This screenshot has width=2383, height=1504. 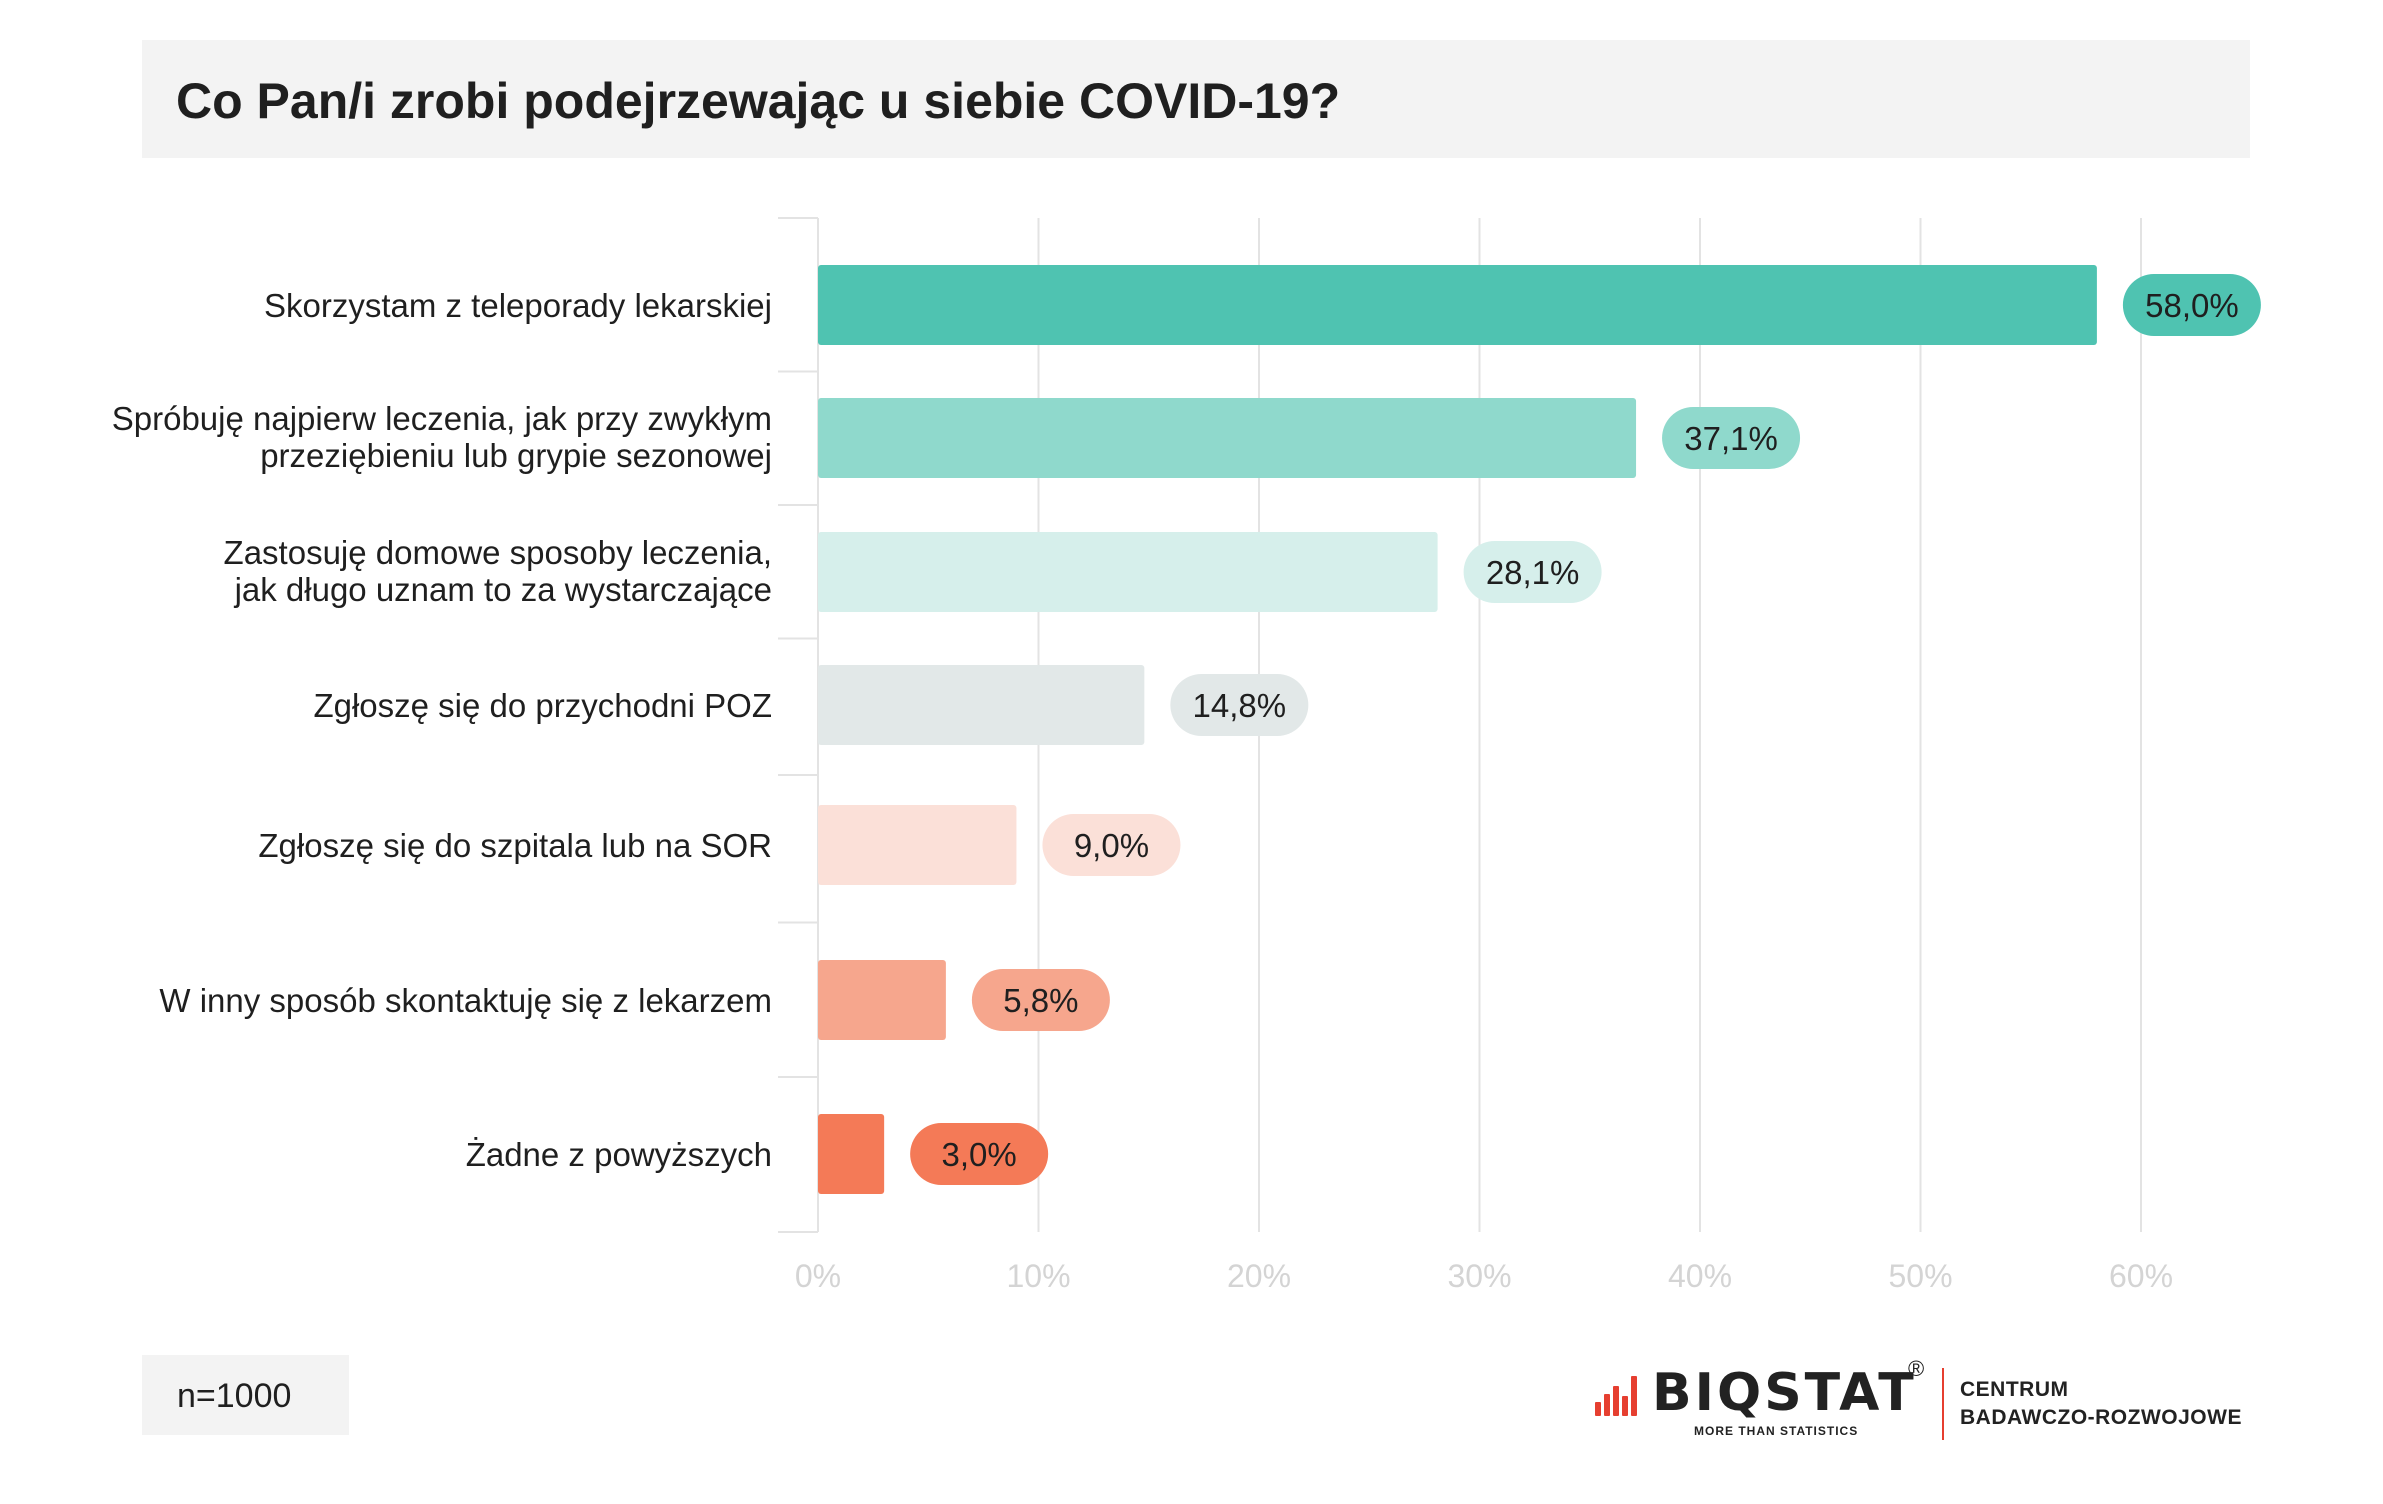 What do you see at coordinates (465, 1000) in the screenshot?
I see `category-label: W inny sposób skontaktuję się z lekarzem` at bounding box center [465, 1000].